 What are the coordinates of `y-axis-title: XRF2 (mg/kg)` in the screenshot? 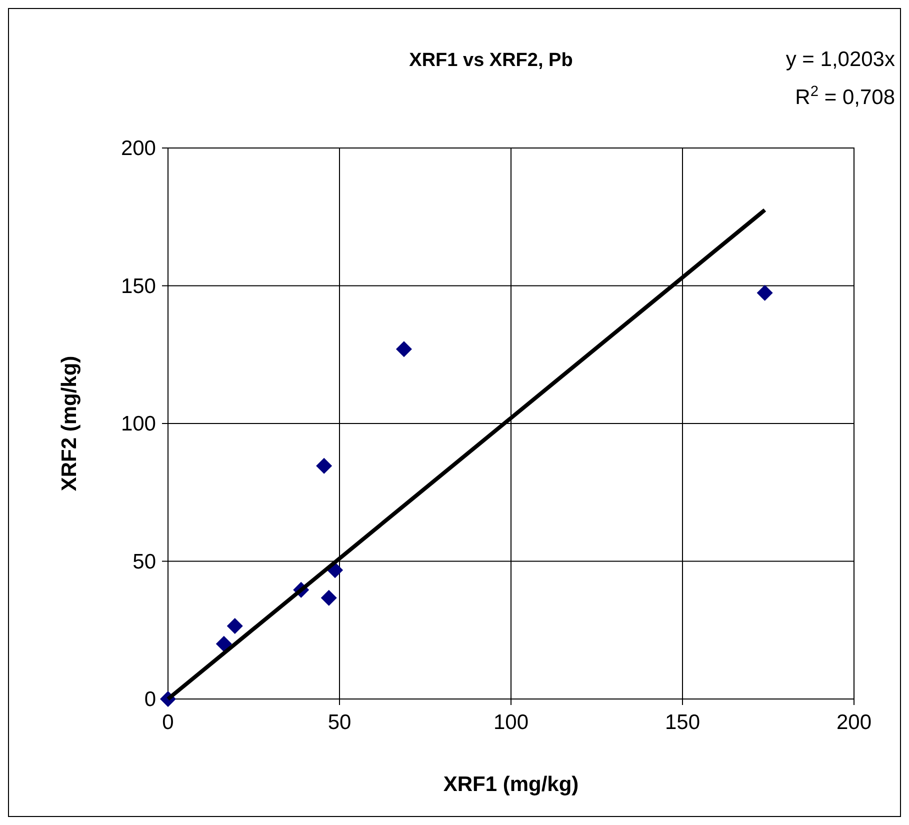 It's located at (69, 424).